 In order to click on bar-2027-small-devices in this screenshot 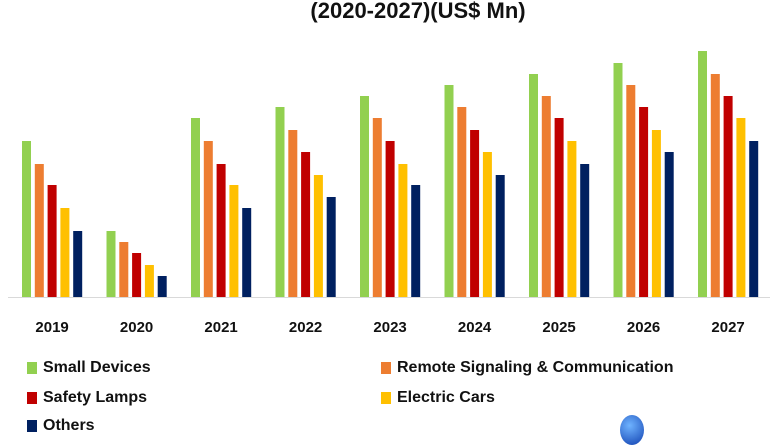, I will do `click(702, 174)`.